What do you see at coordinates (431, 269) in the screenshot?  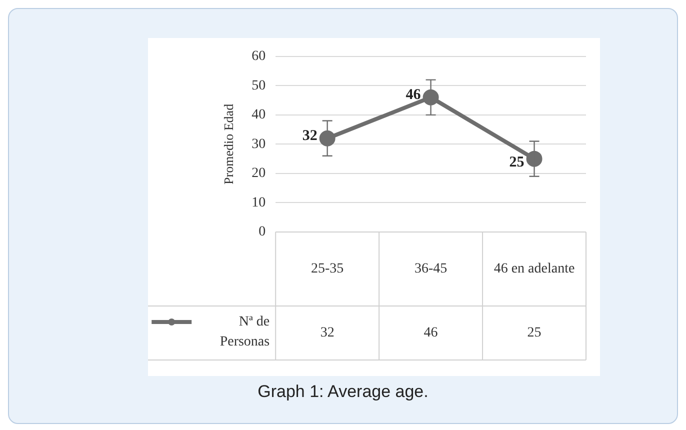 I see `x-tick-label: 36-45` at bounding box center [431, 269].